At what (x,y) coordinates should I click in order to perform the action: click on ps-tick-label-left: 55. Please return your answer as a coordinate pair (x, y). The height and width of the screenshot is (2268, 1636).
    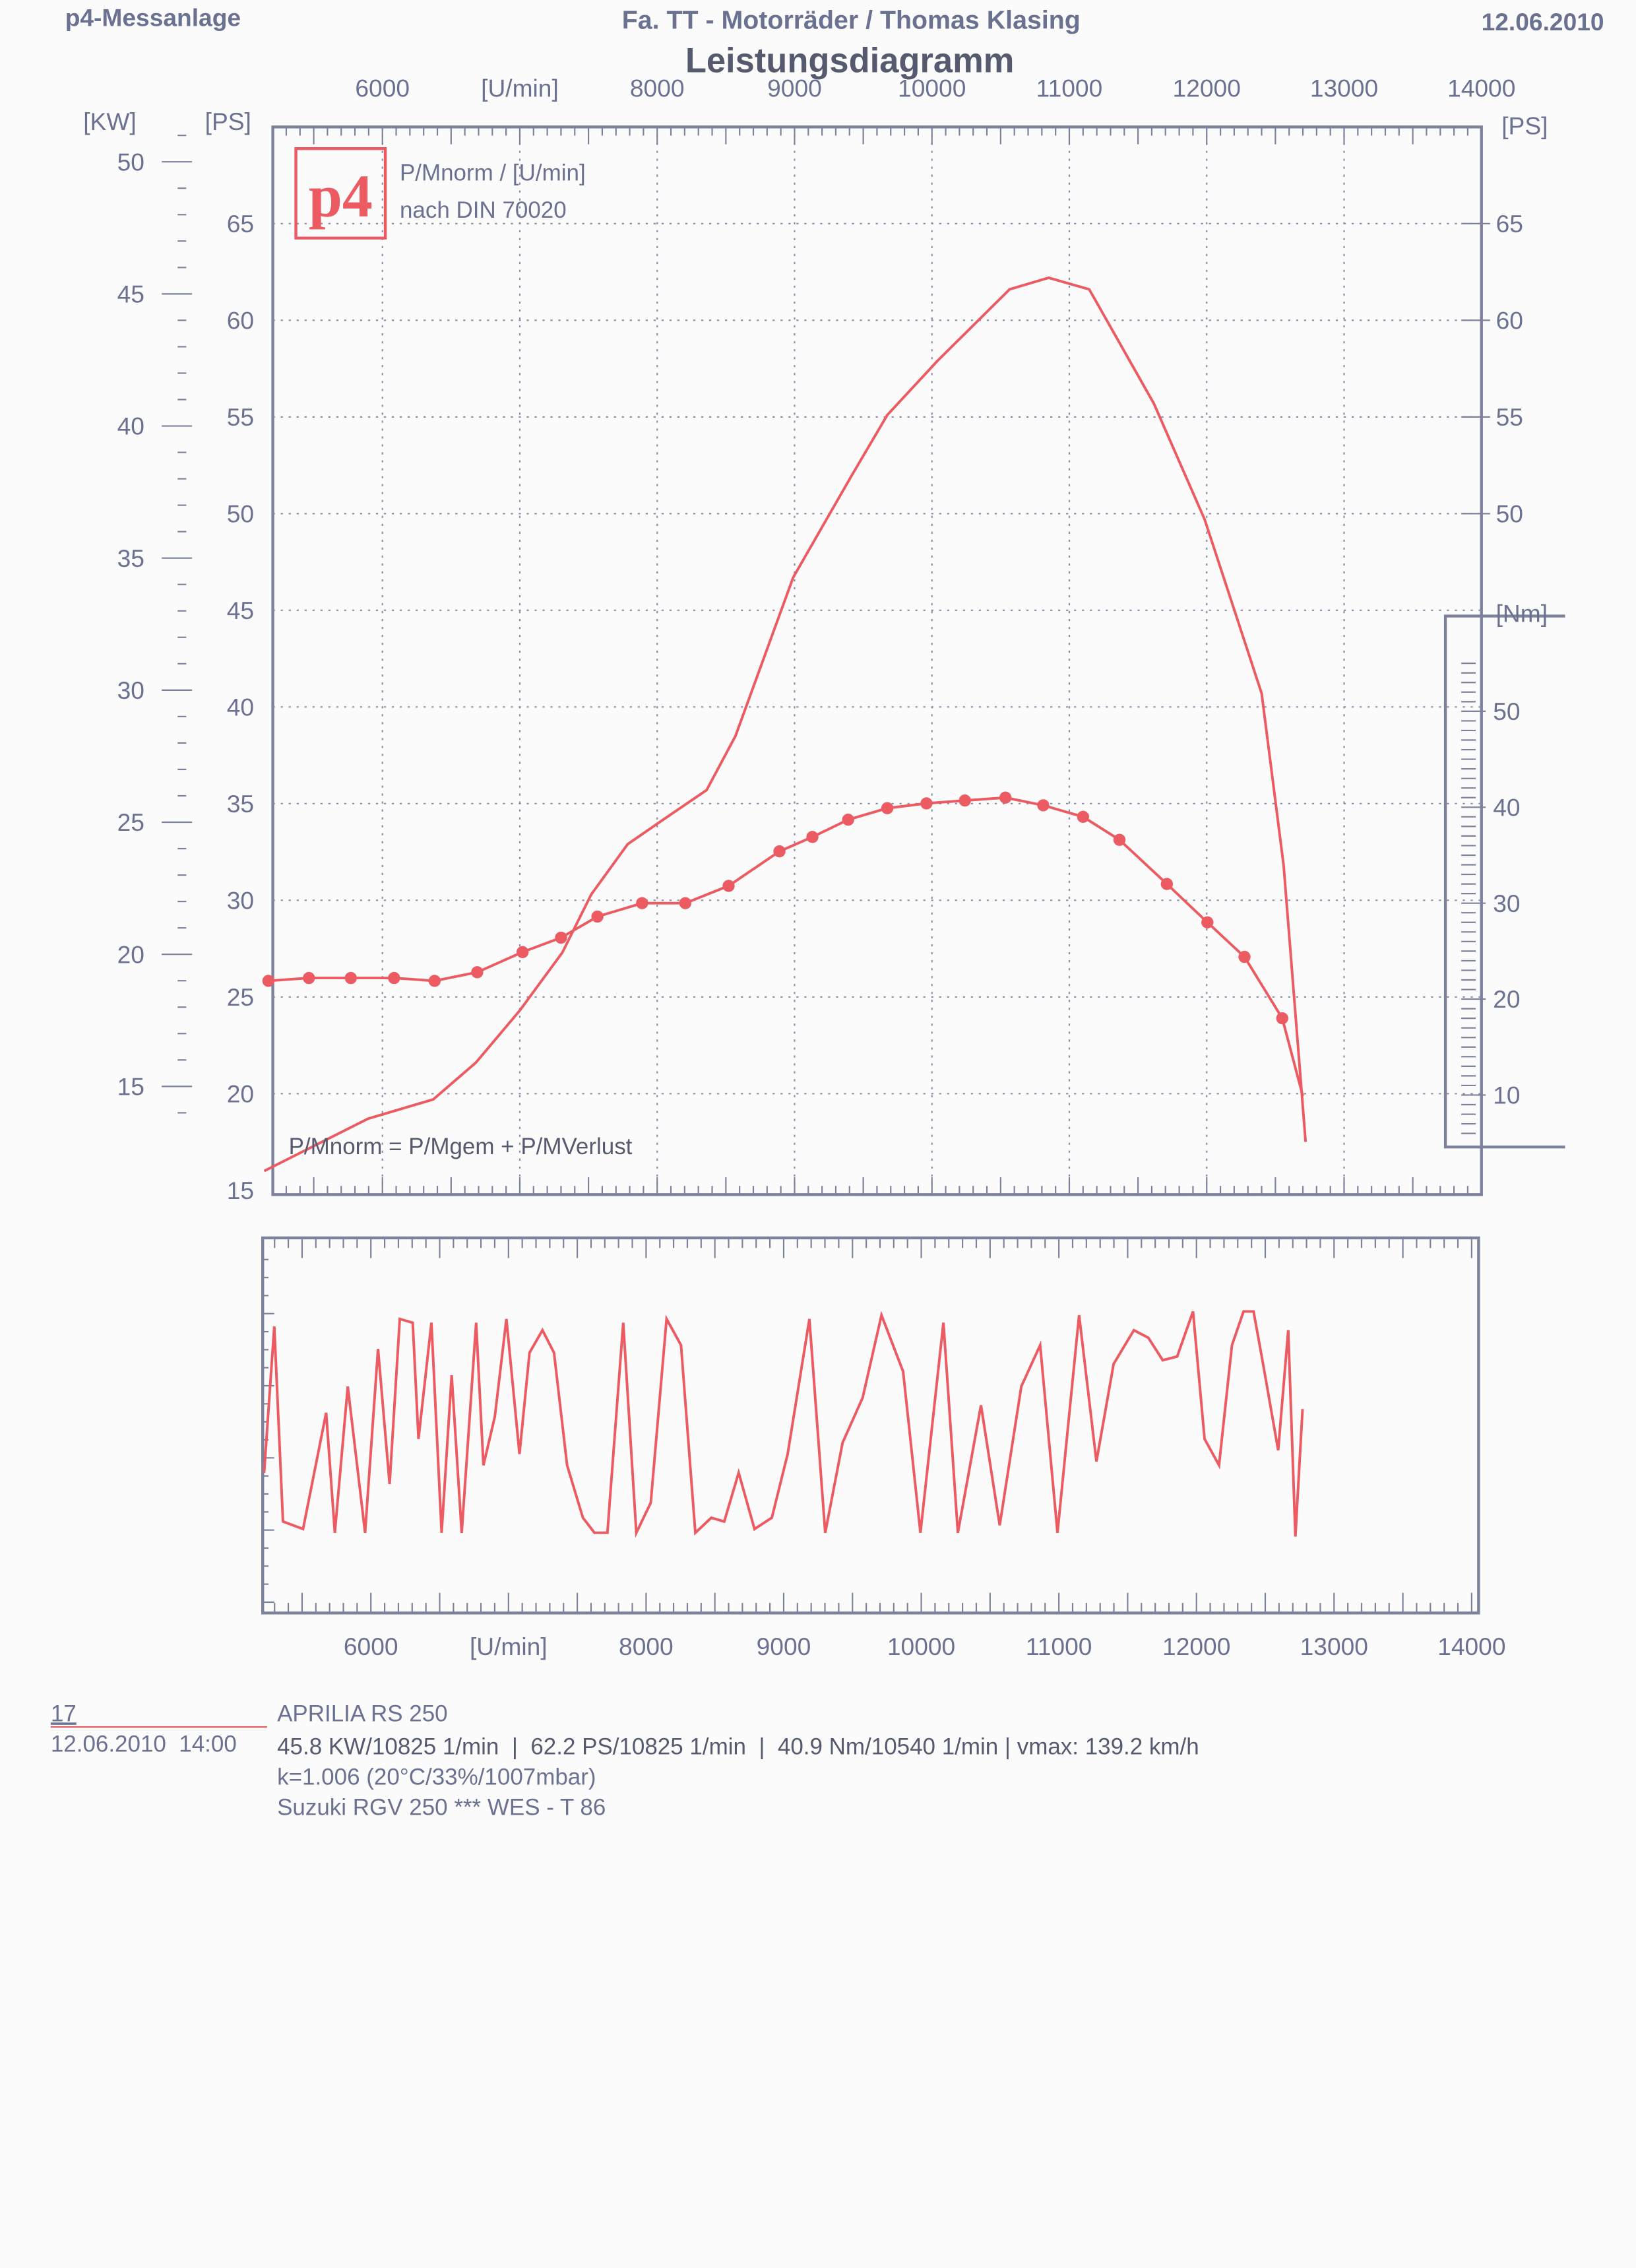
    Looking at the image, I should click on (241, 417).